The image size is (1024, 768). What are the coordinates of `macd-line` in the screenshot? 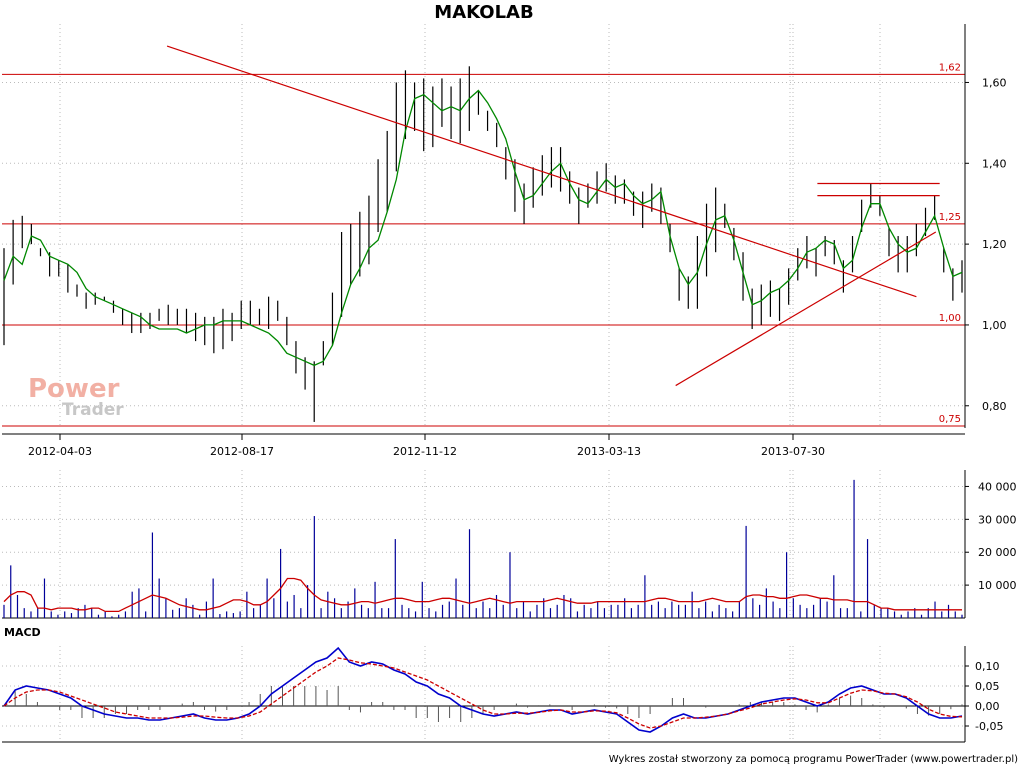 It's located at (483, 689).